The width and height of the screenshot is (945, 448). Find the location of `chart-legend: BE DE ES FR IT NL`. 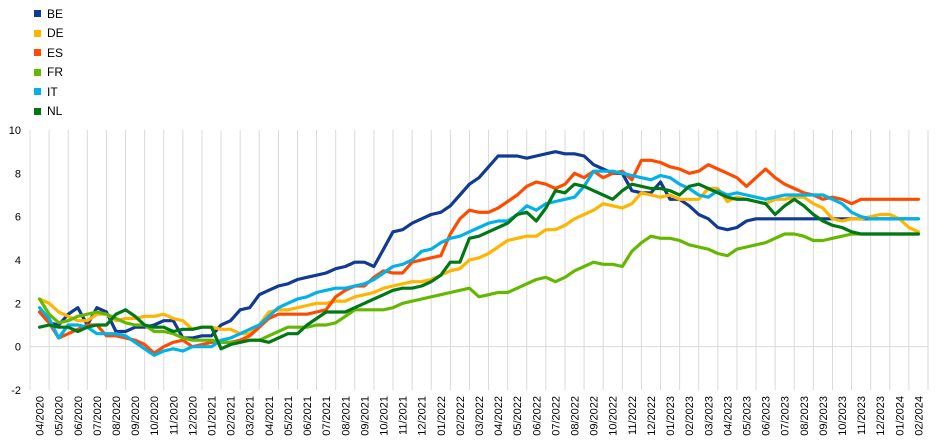

chart-legend: BE DE ES FR IT NL is located at coordinates (49, 62).